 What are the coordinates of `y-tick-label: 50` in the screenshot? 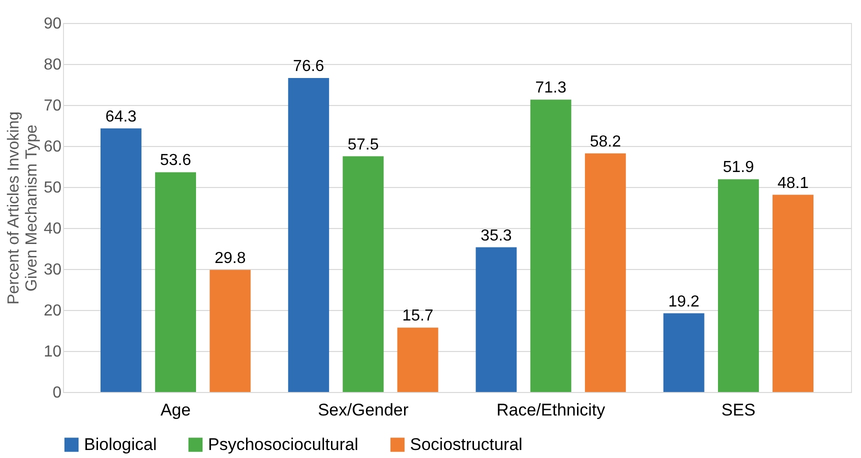 It's located at (53, 188).